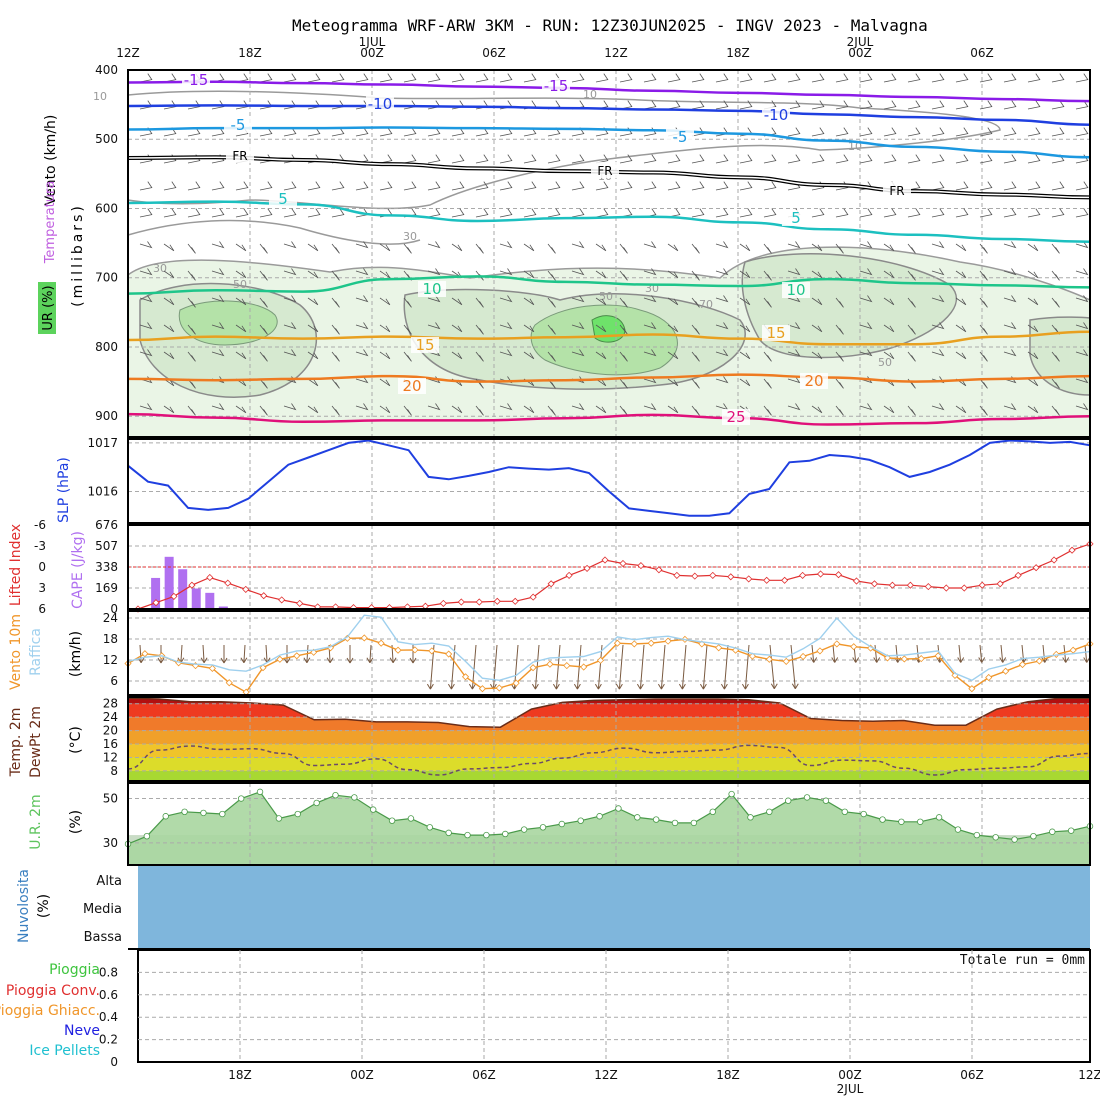 This screenshot has width=1100, height=1100. Describe the element at coordinates (114, 609) in the screenshot. I see `y-tick-label: 0` at that location.